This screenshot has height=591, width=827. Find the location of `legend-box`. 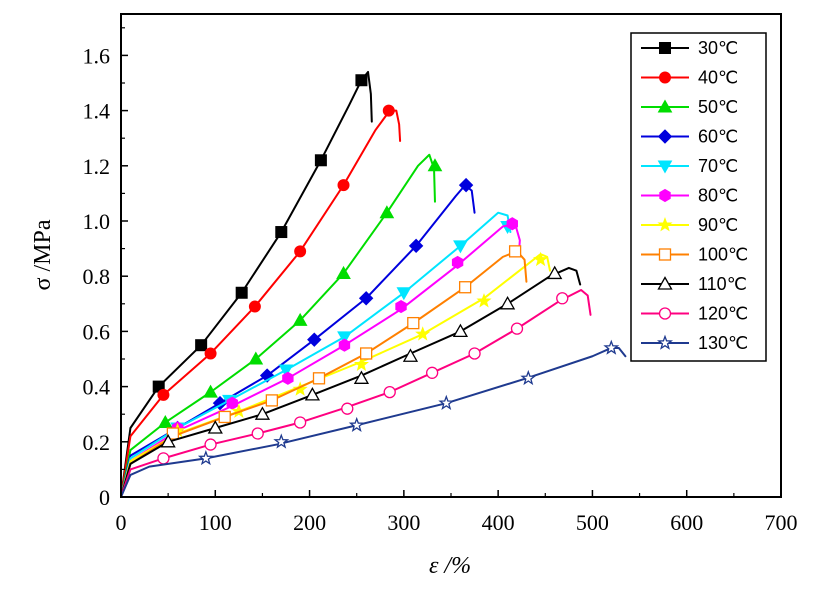

legend-box is located at coordinates (698, 197).